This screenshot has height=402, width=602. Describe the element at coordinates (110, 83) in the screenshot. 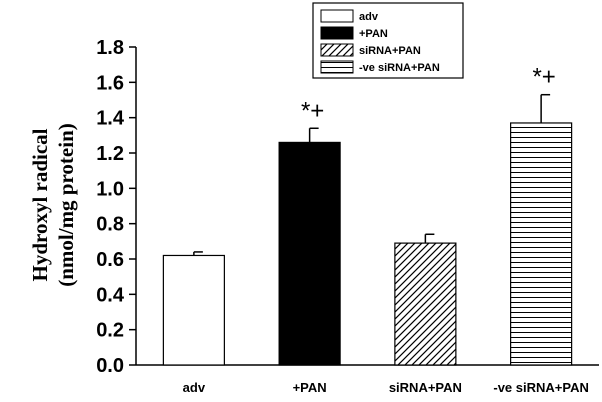

I see `y-tick-label: 1.6` at that location.